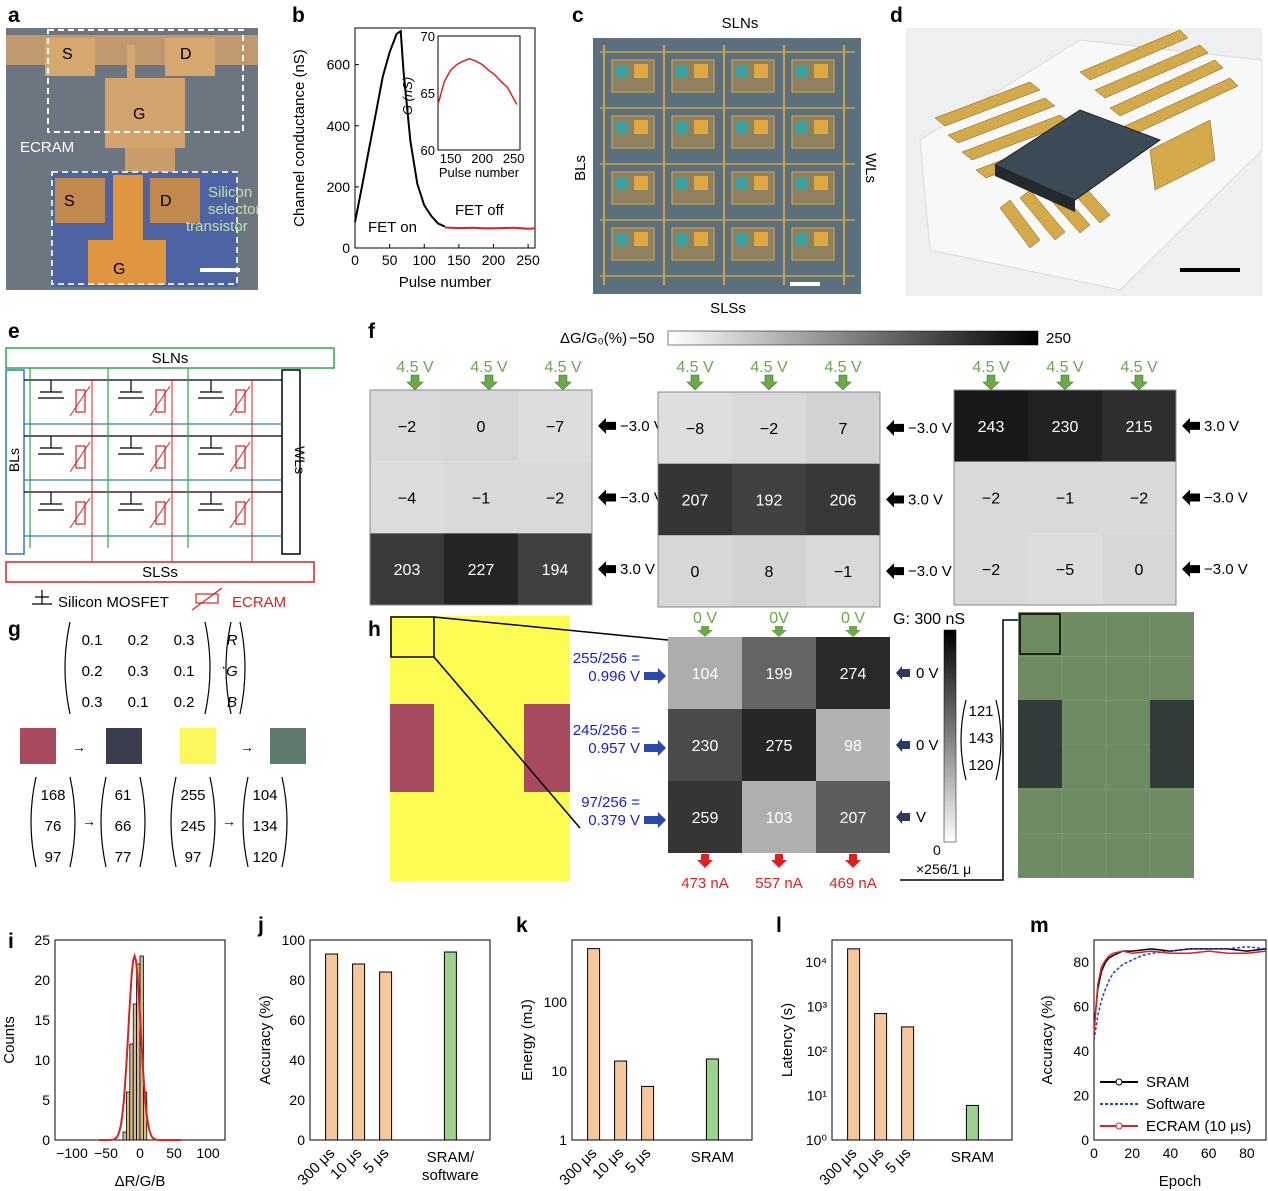  Describe the element at coordinates (14, 331) in the screenshot. I see `panel-letter-e: e` at that location.